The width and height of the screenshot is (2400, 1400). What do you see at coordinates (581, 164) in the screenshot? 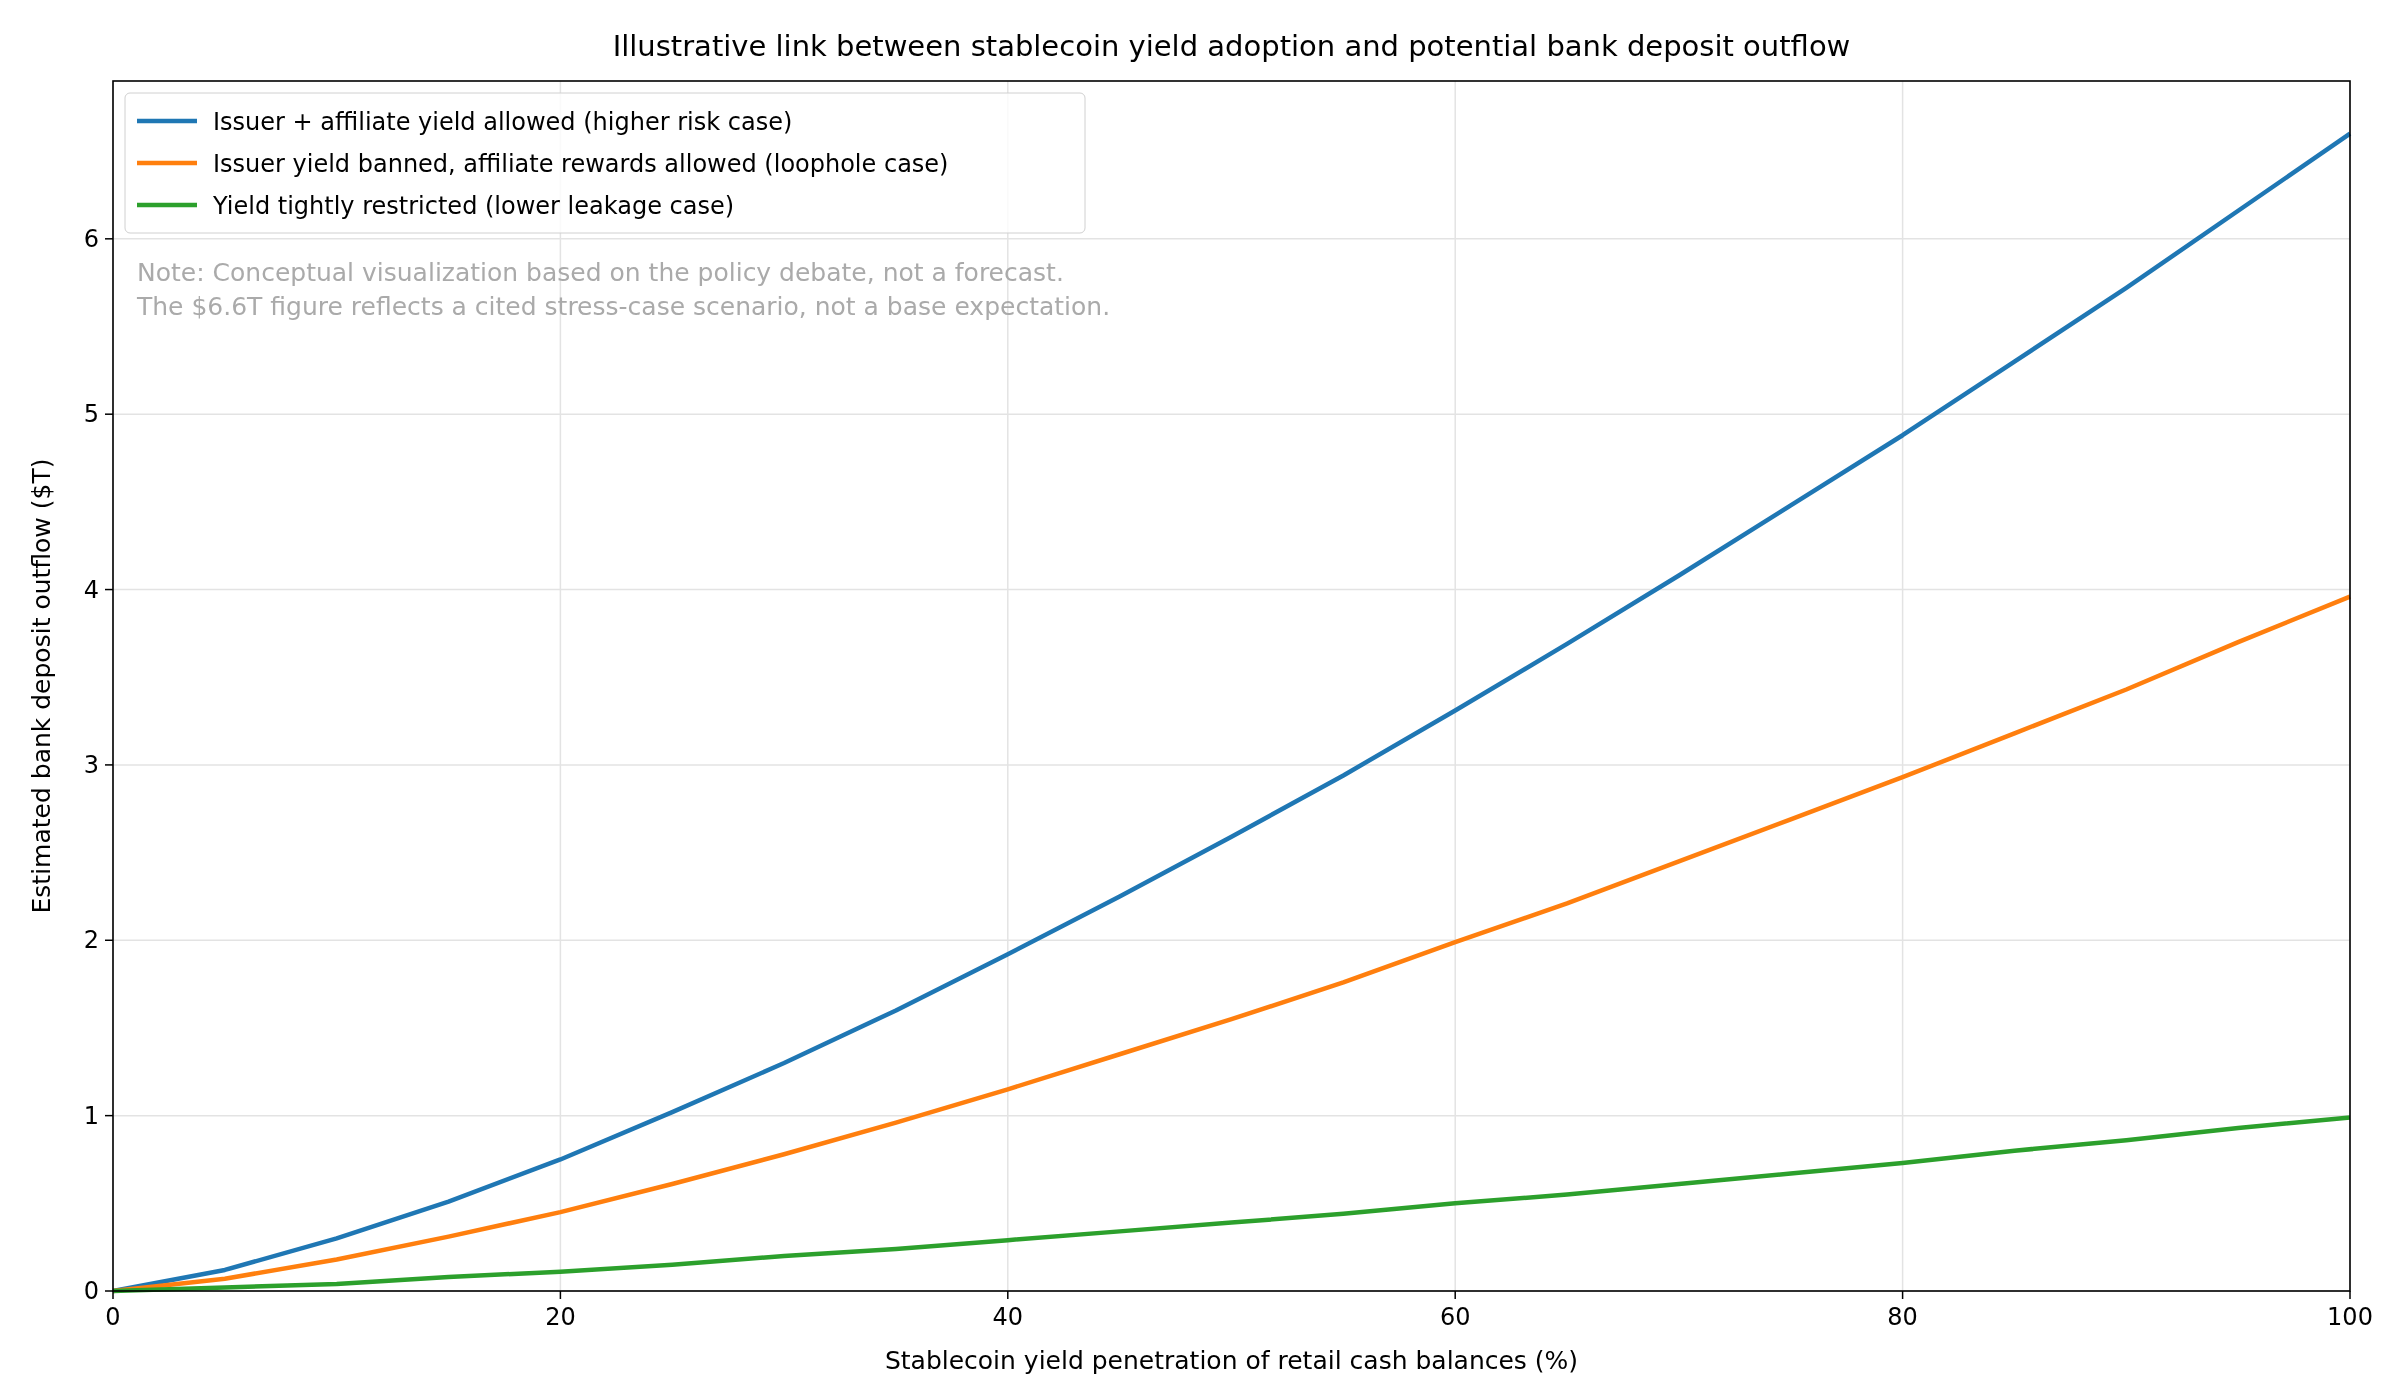
I see `legend-label: Issuer yield banned, affiliate rewards allowed (loophole case)` at bounding box center [581, 164].